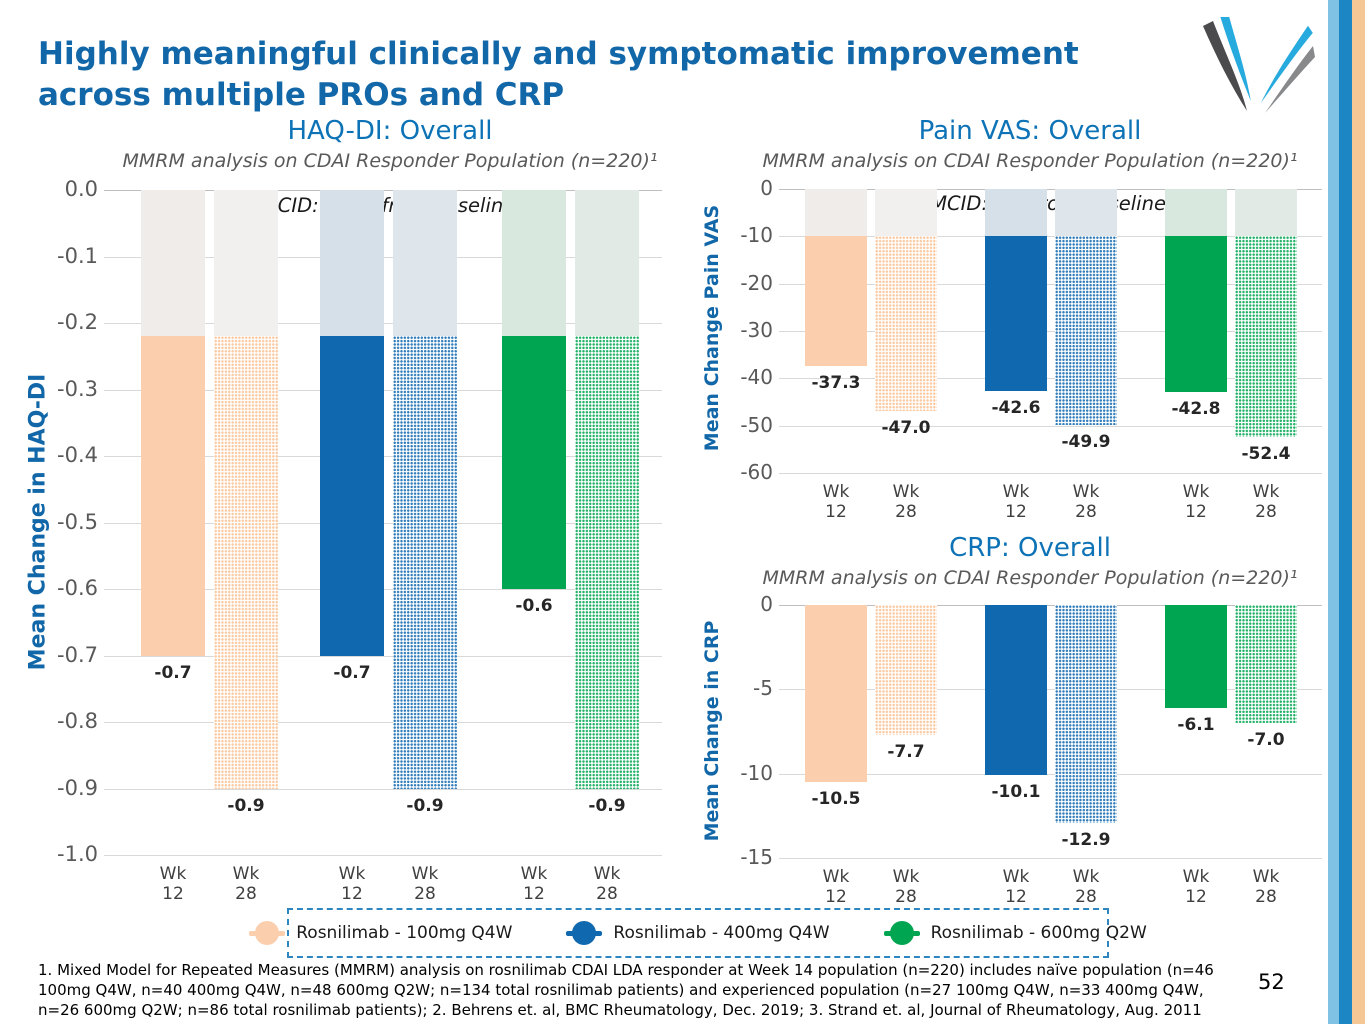 The height and width of the screenshot is (1024, 1365). Describe the element at coordinates (906, 670) in the screenshot. I see `bar-crp-100-wk28` at that location.